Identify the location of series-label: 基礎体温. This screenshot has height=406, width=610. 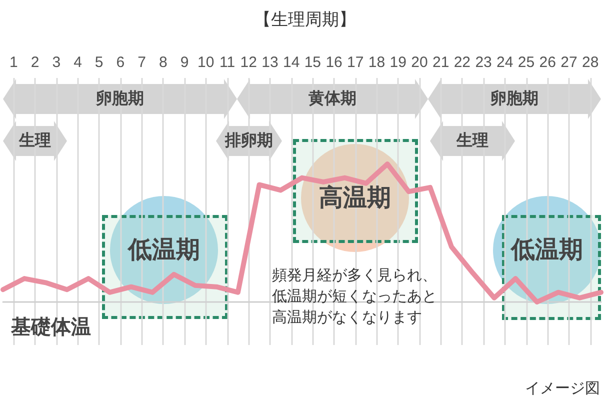
(50, 327).